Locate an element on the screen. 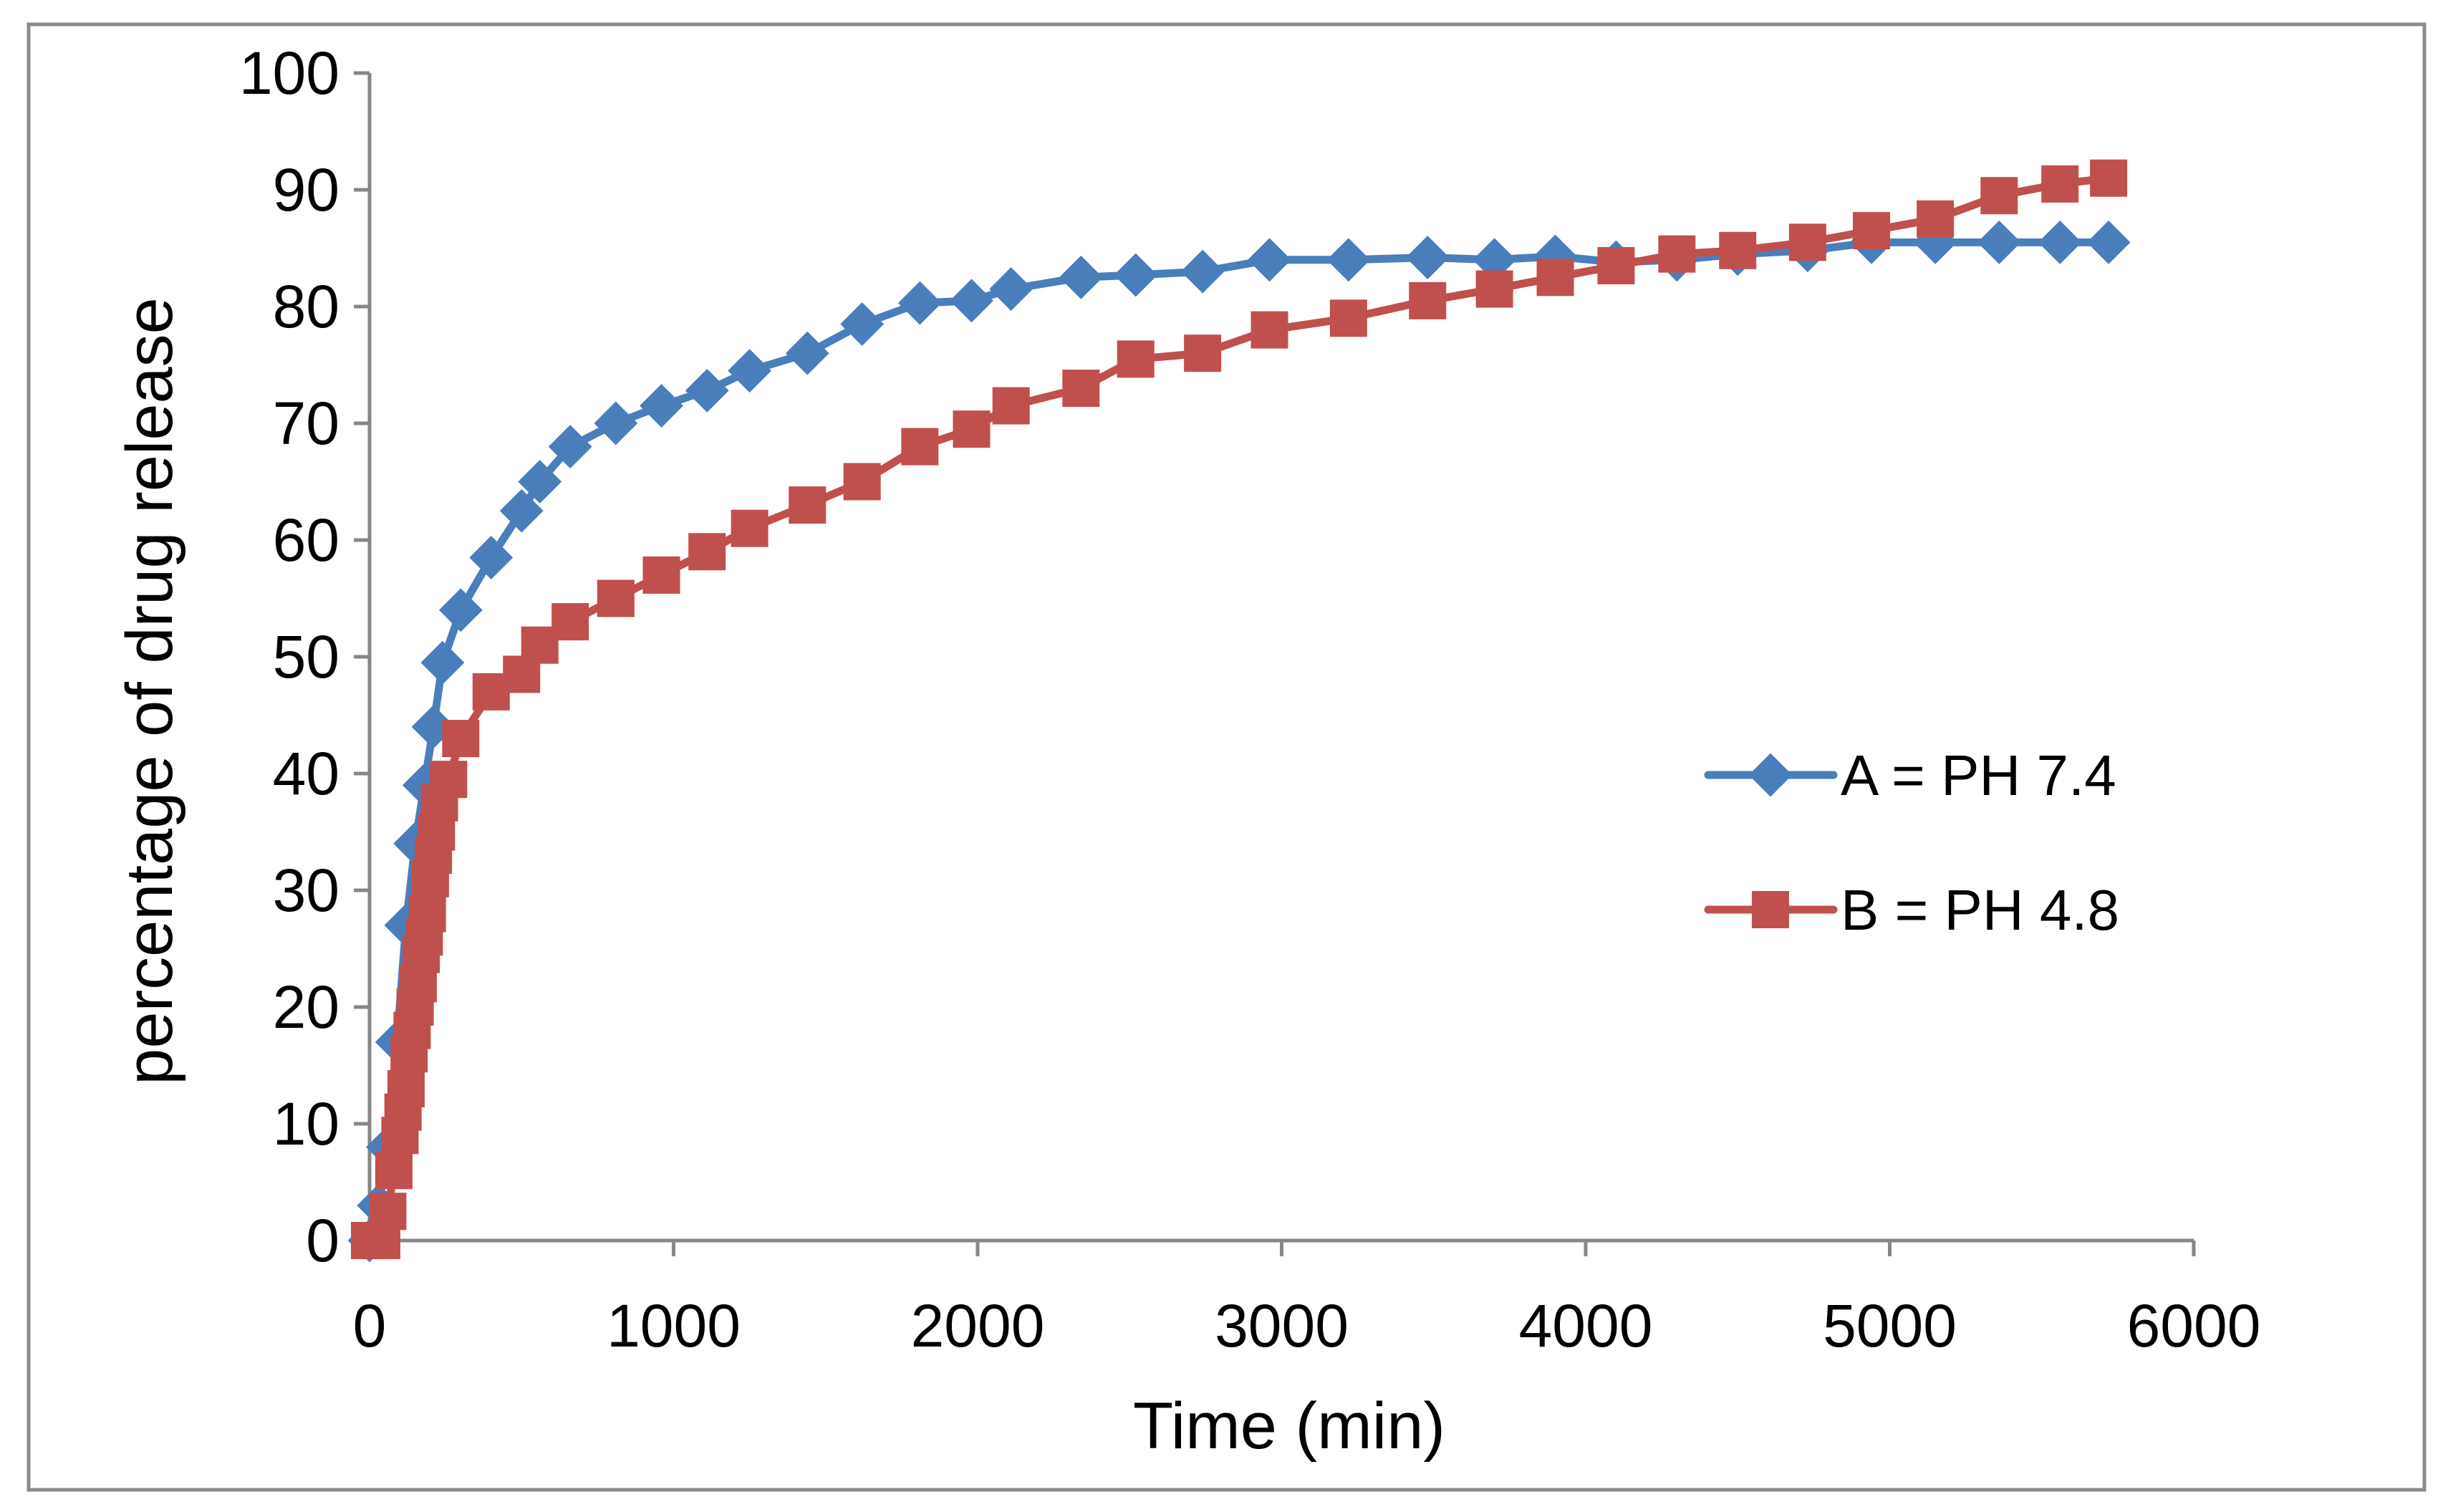  x-tick-label: 1000 is located at coordinates (674, 1325).